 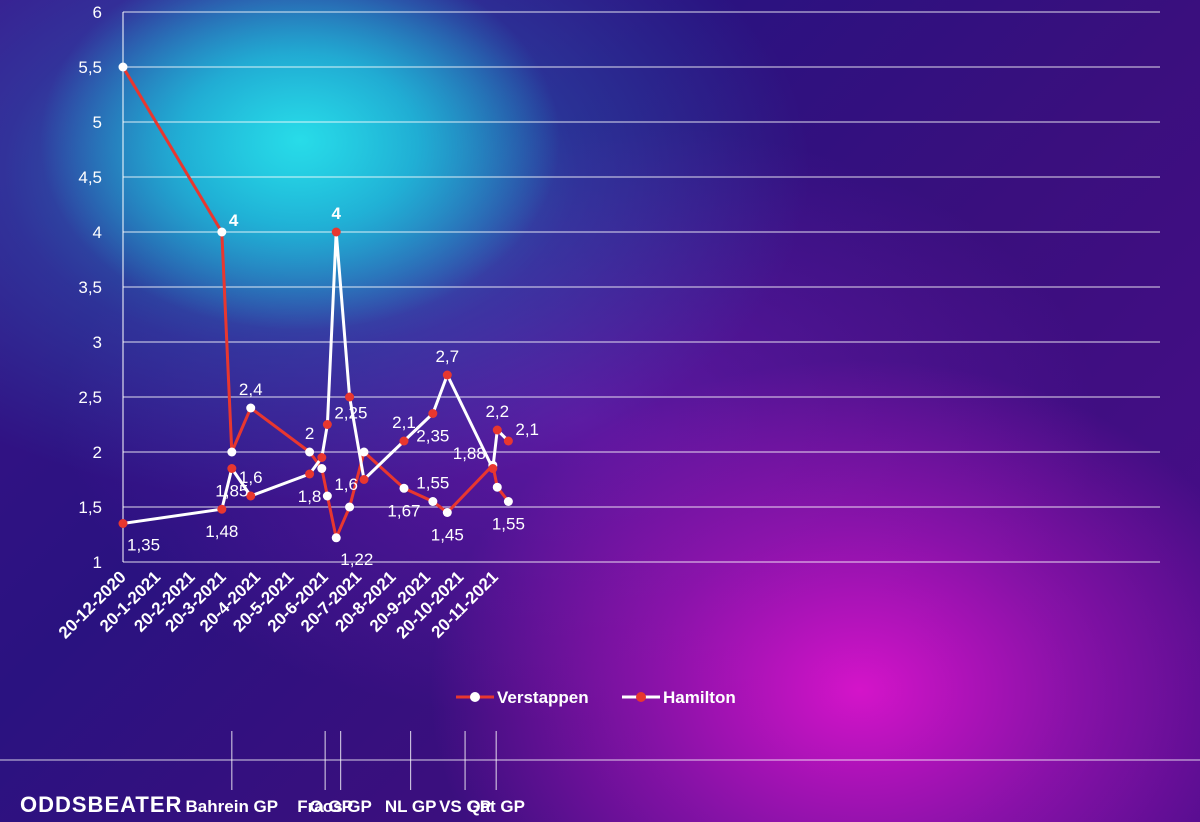 What do you see at coordinates (231, 491) in the screenshot?
I see `data-label: 1,85` at bounding box center [231, 491].